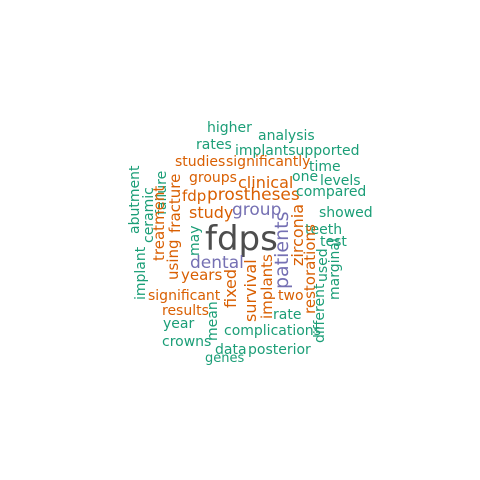  Describe the element at coordinates (333, 242) in the screenshot. I see `word-test: test` at that location.